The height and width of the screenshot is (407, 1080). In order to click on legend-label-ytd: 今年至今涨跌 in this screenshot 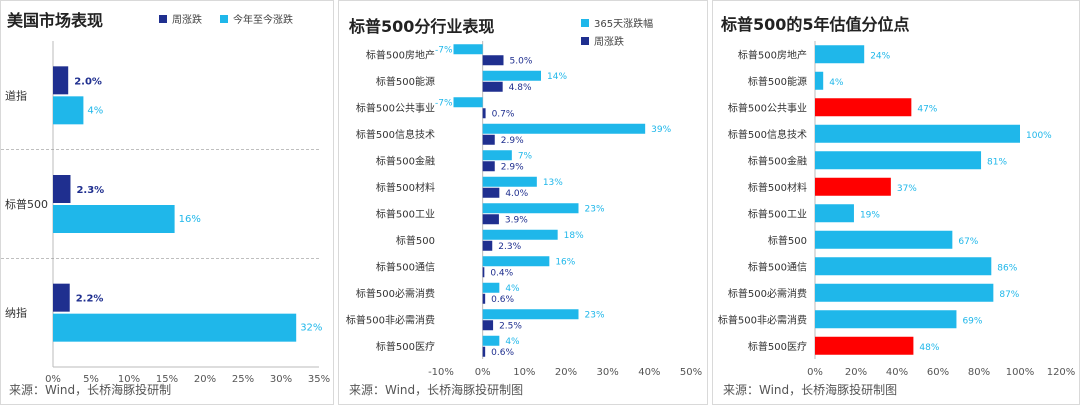, I will do `click(263, 20)`.